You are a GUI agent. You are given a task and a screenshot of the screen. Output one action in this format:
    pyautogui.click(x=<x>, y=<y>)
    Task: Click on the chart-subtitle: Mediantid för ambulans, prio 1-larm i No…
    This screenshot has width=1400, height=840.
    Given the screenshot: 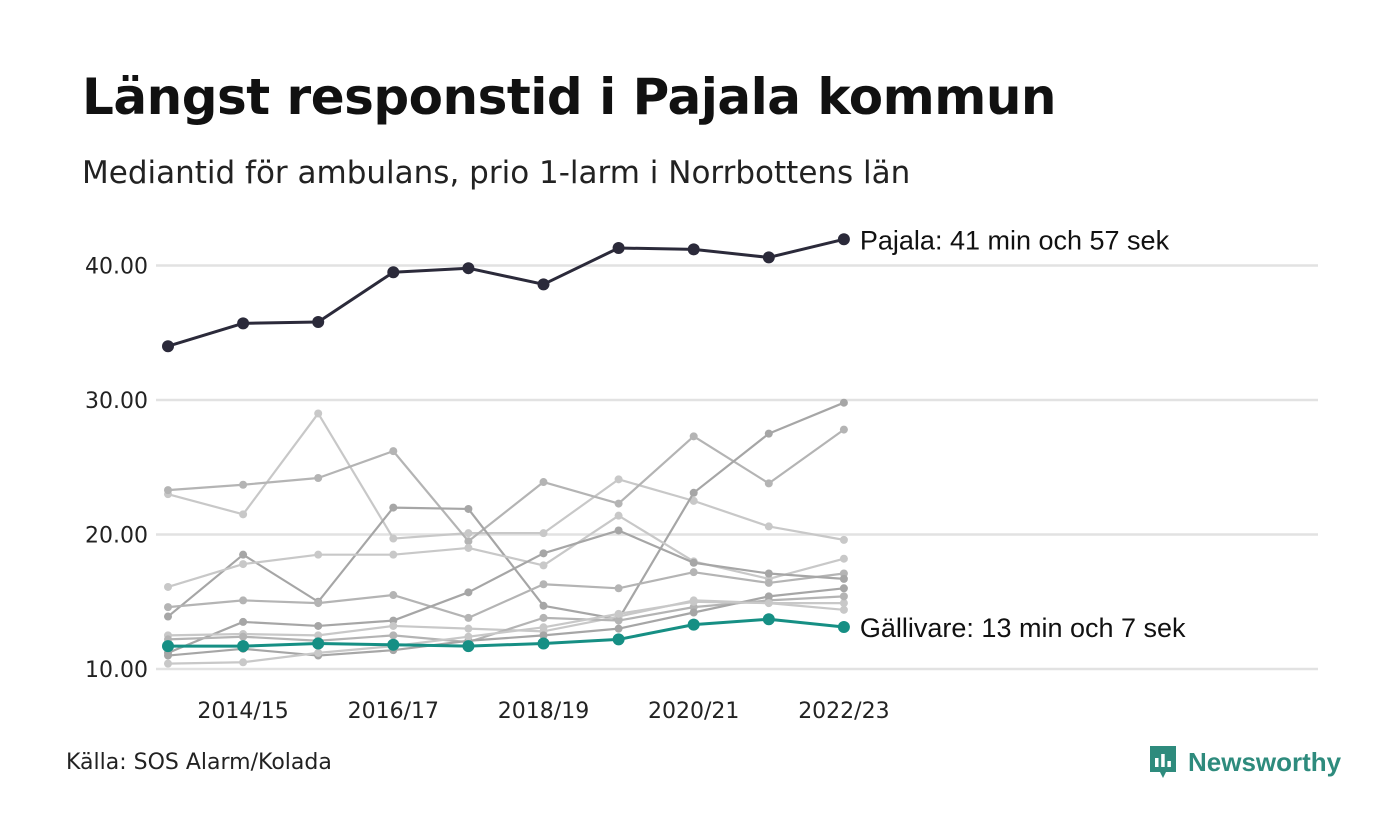 What is the action you would take?
    pyautogui.click(x=496, y=173)
    